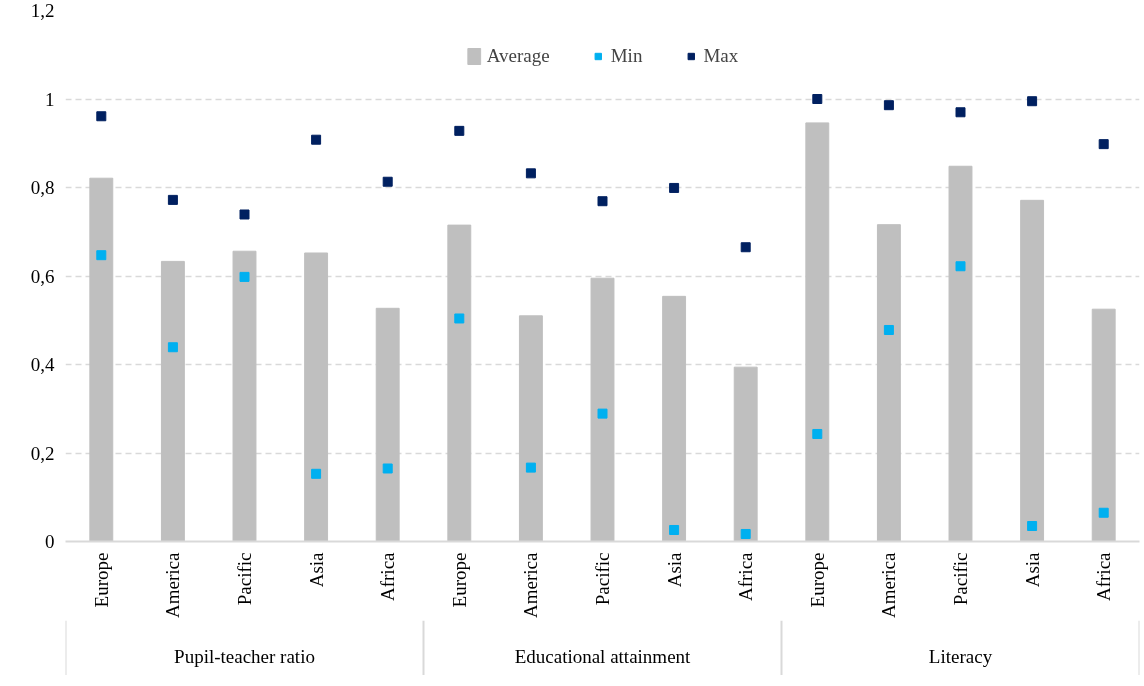 This screenshot has height=686, width=1144. What do you see at coordinates (42, 364) in the screenshot?
I see `y-tick-label: 0,4` at bounding box center [42, 364].